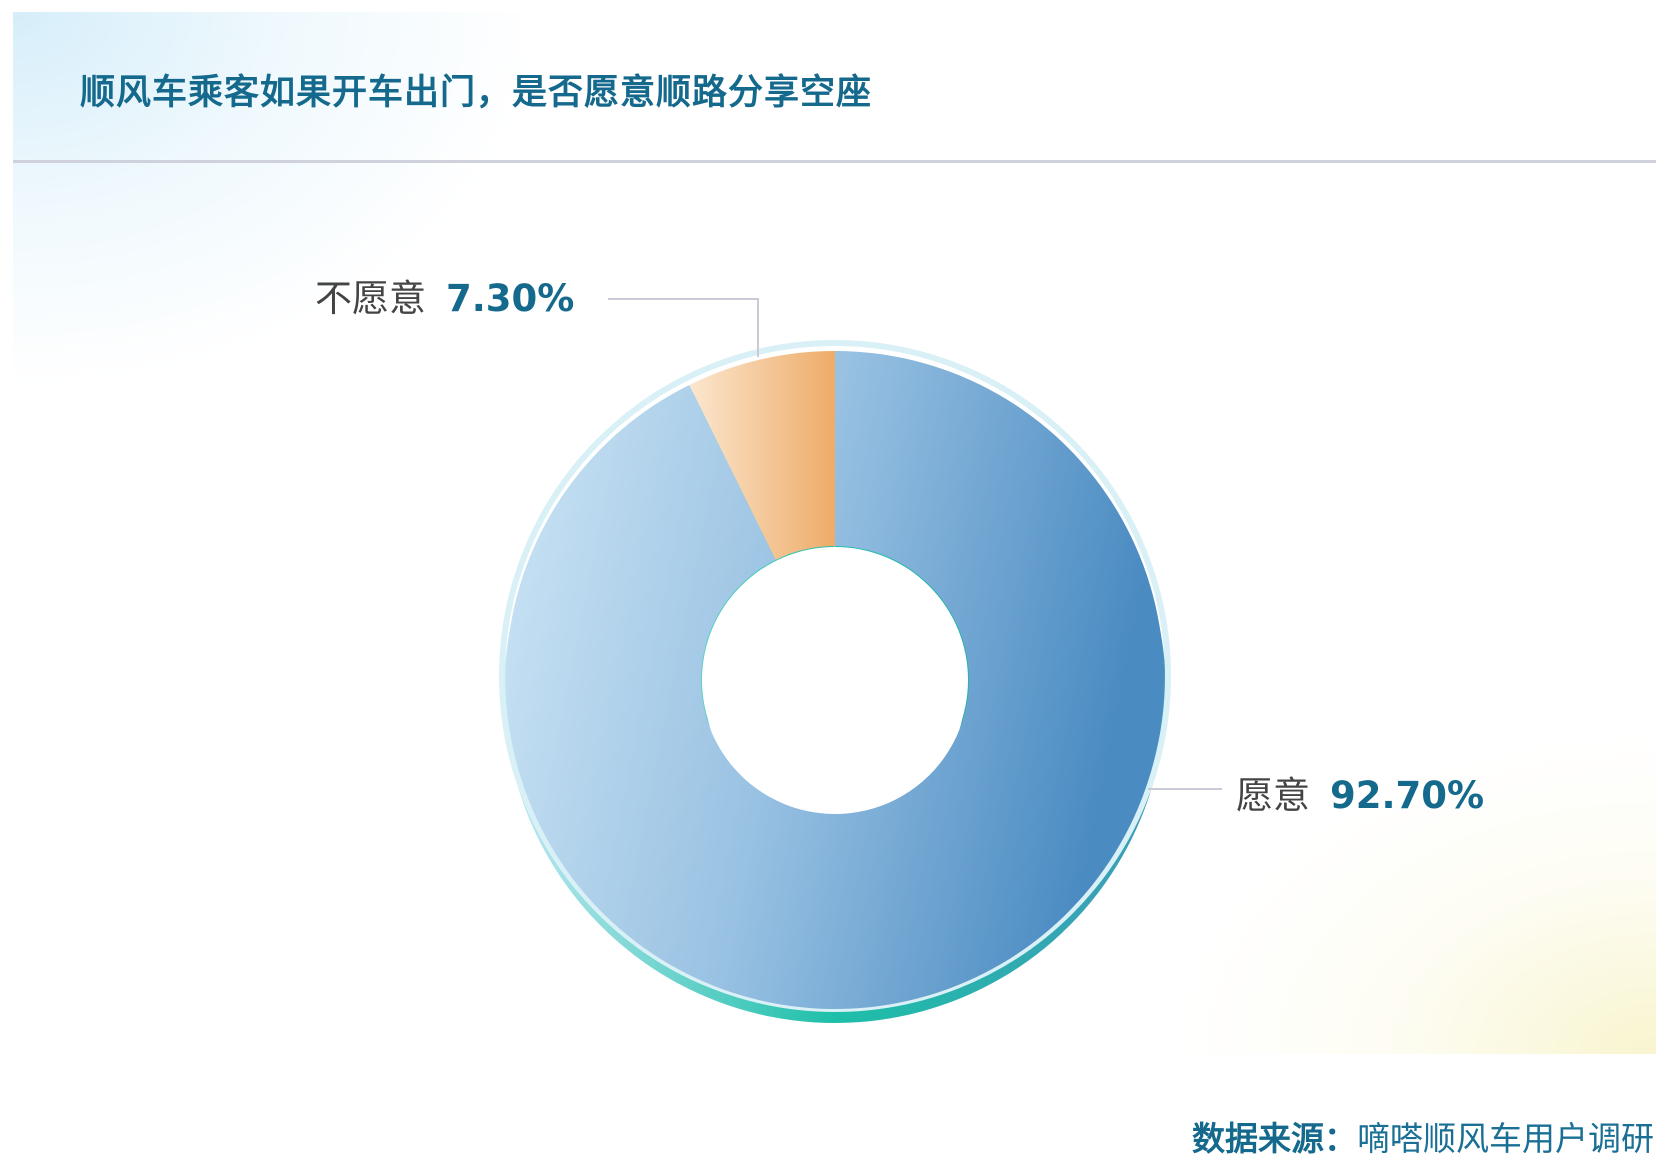  Describe the element at coordinates (370, 298) in the screenshot. I see `slice-name: 不愿意` at that location.